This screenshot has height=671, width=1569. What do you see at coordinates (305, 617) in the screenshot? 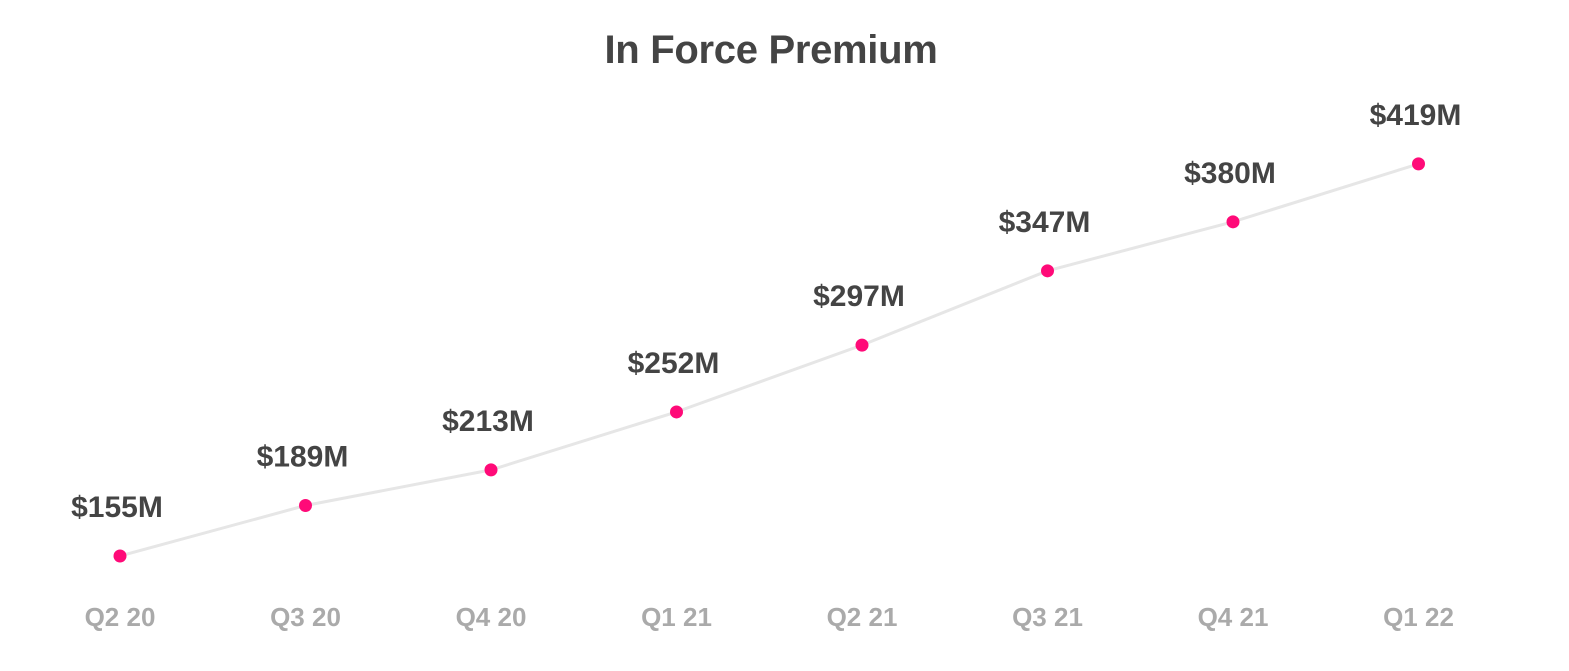
I see `x-tick-label: Q3 20` at bounding box center [305, 617].